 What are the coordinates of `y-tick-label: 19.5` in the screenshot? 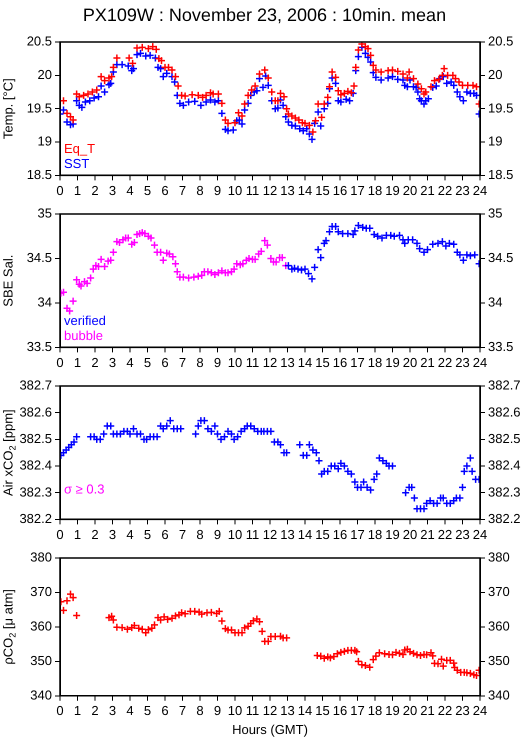 It's located at (39, 108).